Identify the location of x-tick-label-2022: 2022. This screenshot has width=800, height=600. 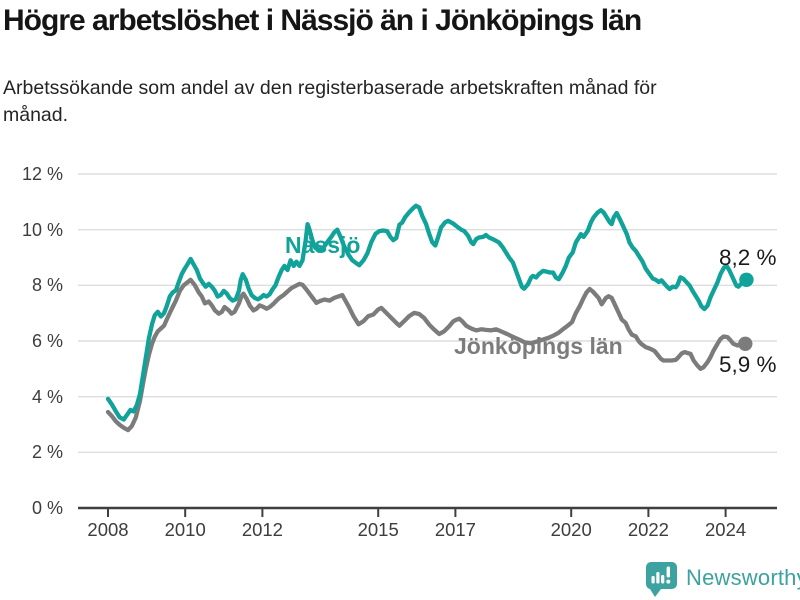
(648, 529).